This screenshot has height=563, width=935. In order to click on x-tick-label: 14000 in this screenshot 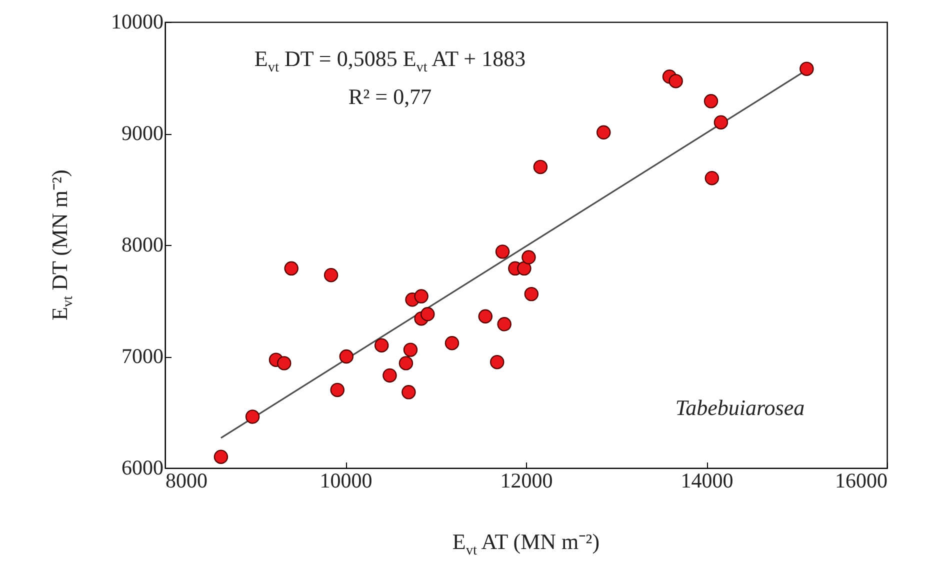, I will do `click(707, 480)`.